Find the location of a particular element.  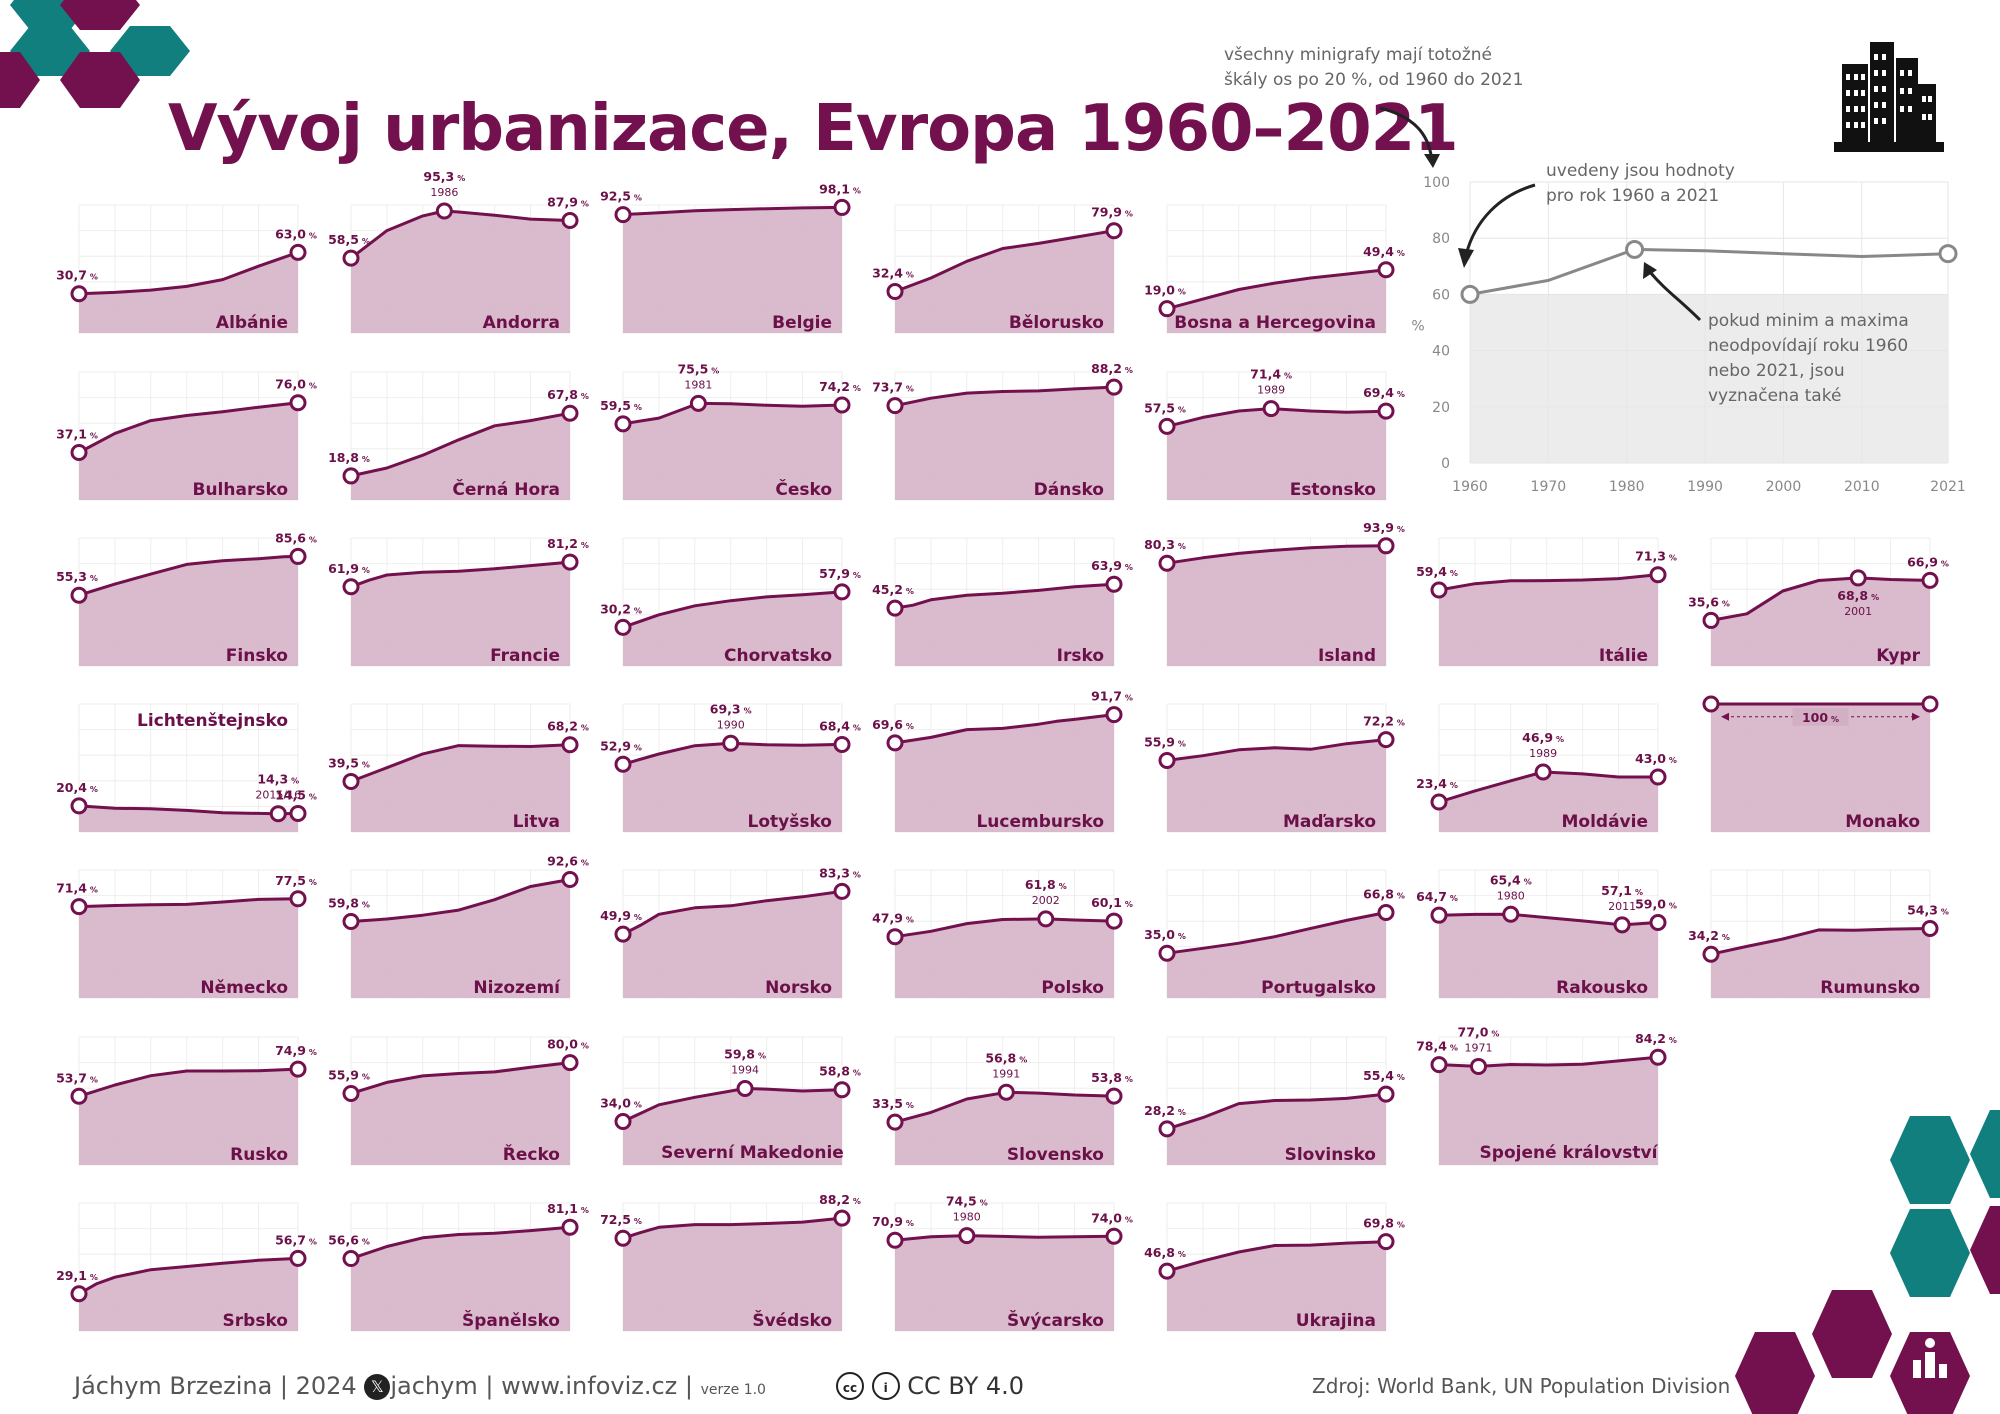

country-label: Rumunsko is located at coordinates (1870, 988).